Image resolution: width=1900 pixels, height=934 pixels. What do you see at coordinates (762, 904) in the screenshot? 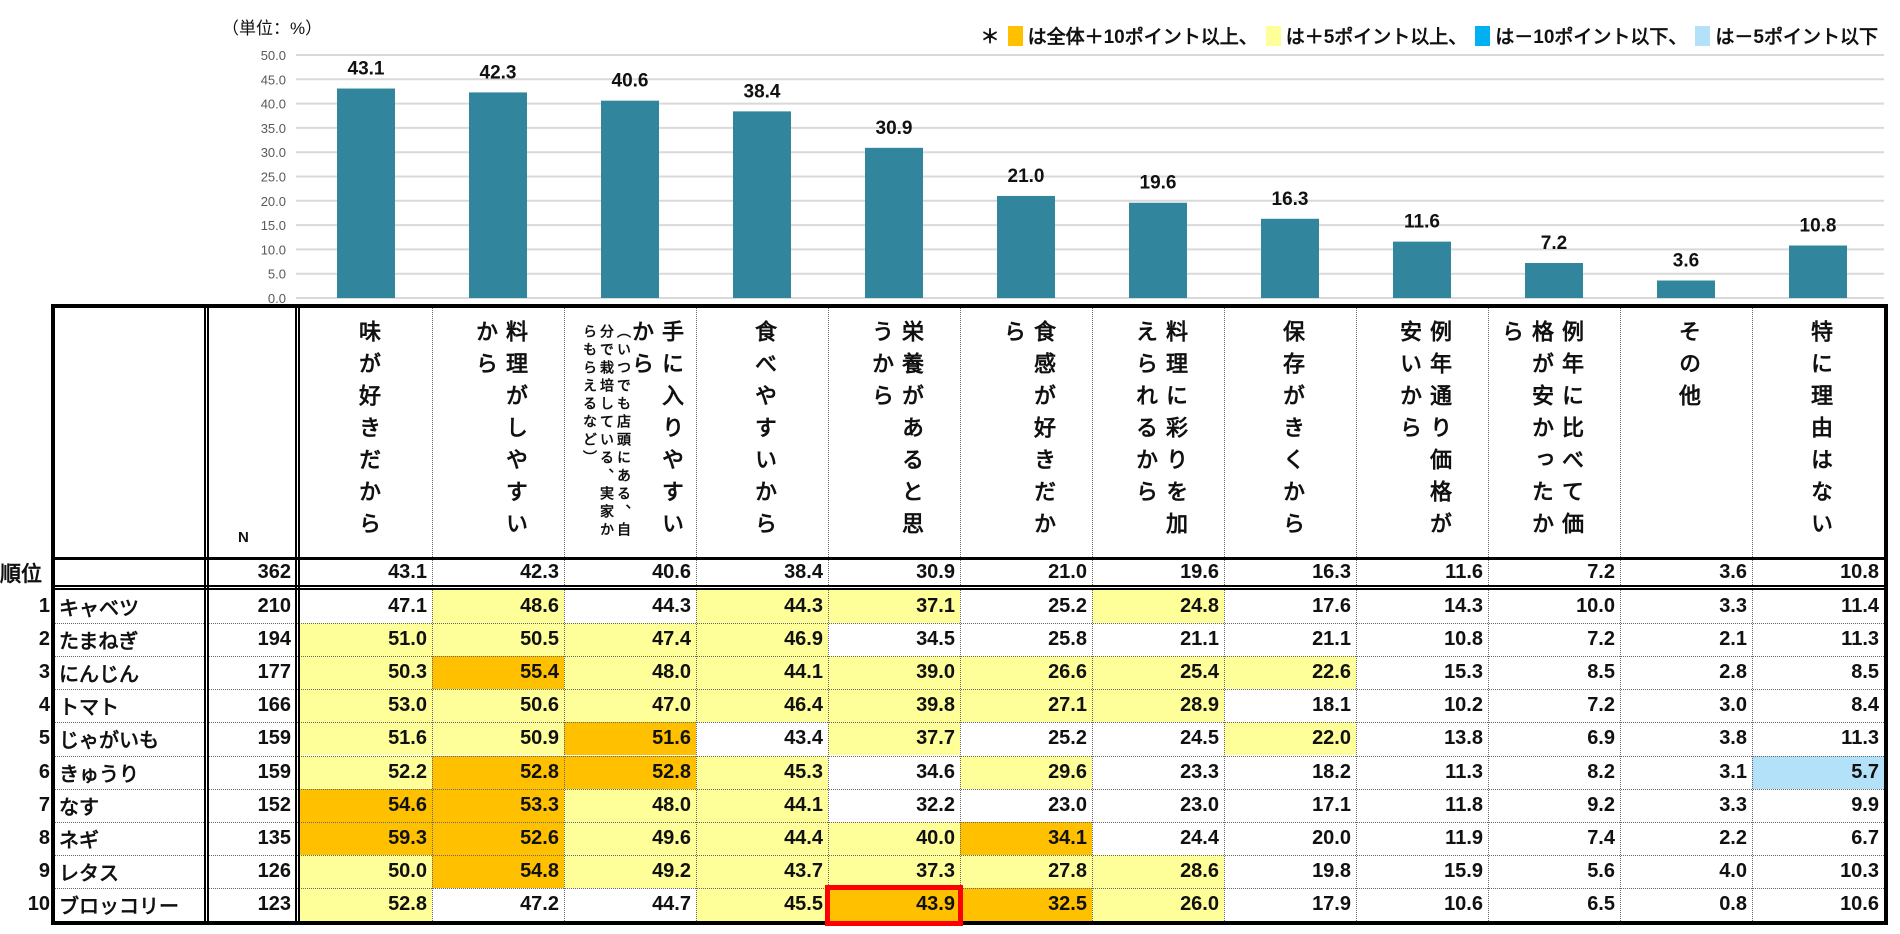
I see `table-cell: 45.5` at bounding box center [762, 904].